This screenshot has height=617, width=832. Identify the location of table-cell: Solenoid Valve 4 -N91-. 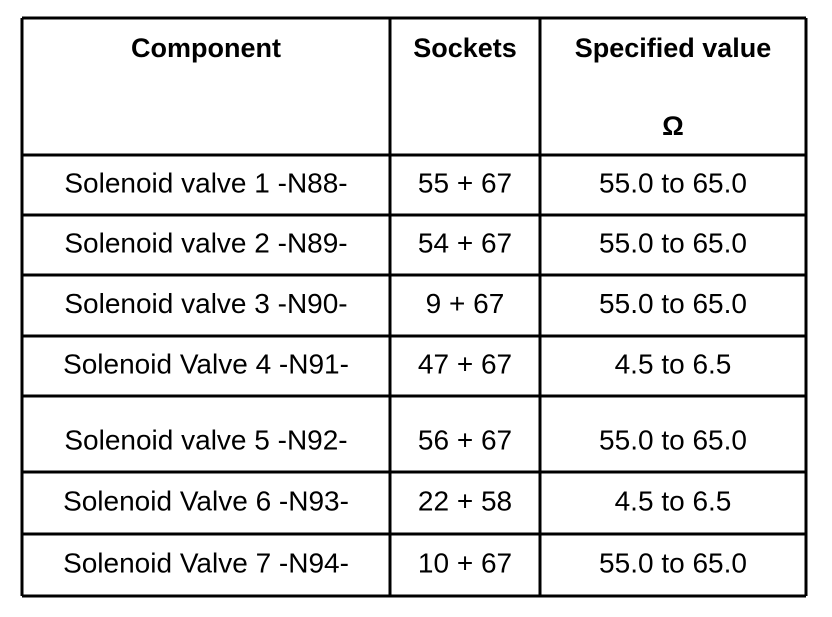
(206, 363).